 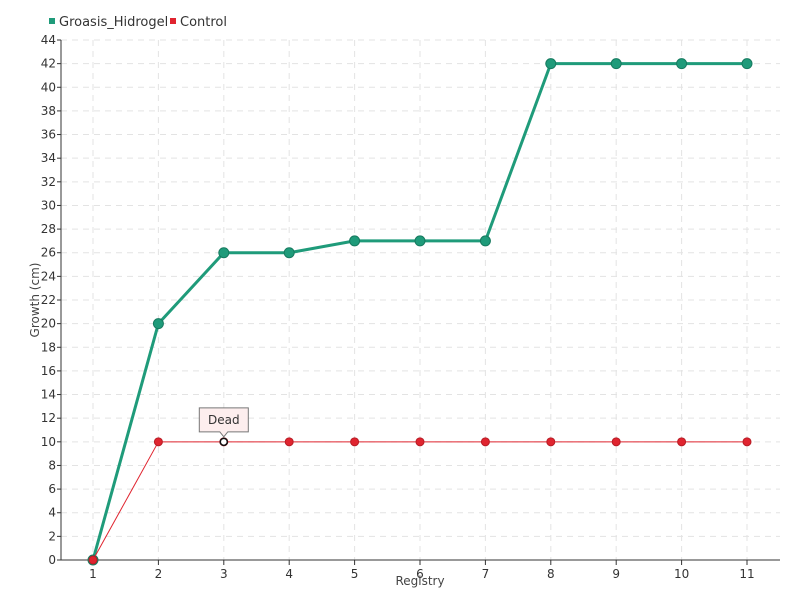 I want to click on y-tick-label: 14, so click(x=48, y=395).